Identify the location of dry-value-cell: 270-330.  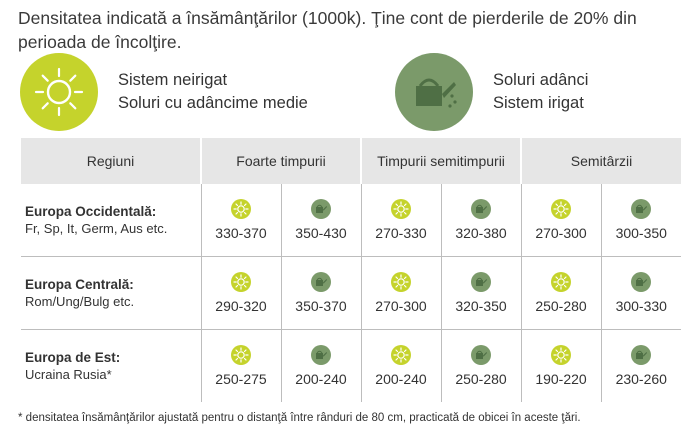
(400, 220).